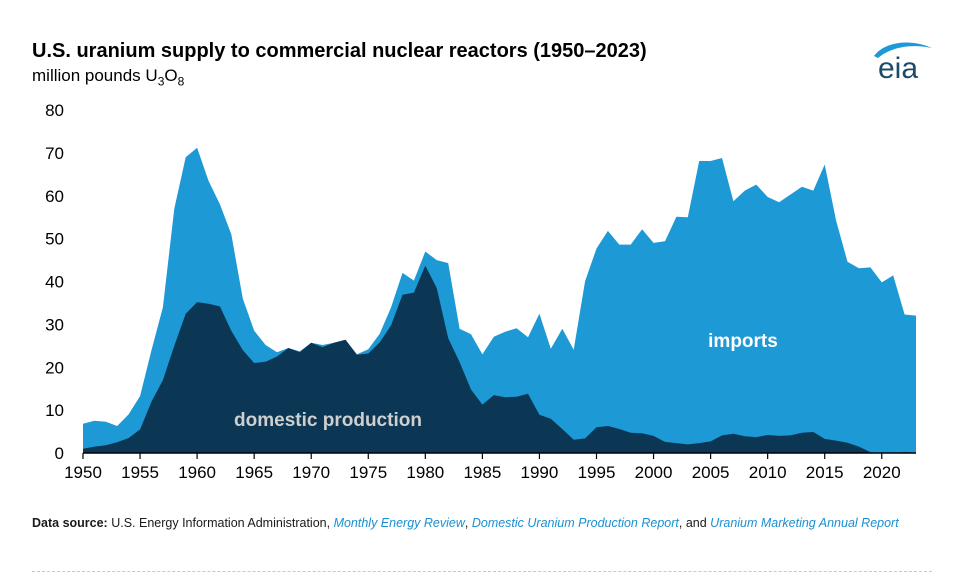  I want to click on subtitle-prefix: million pounds U, so click(95, 75).